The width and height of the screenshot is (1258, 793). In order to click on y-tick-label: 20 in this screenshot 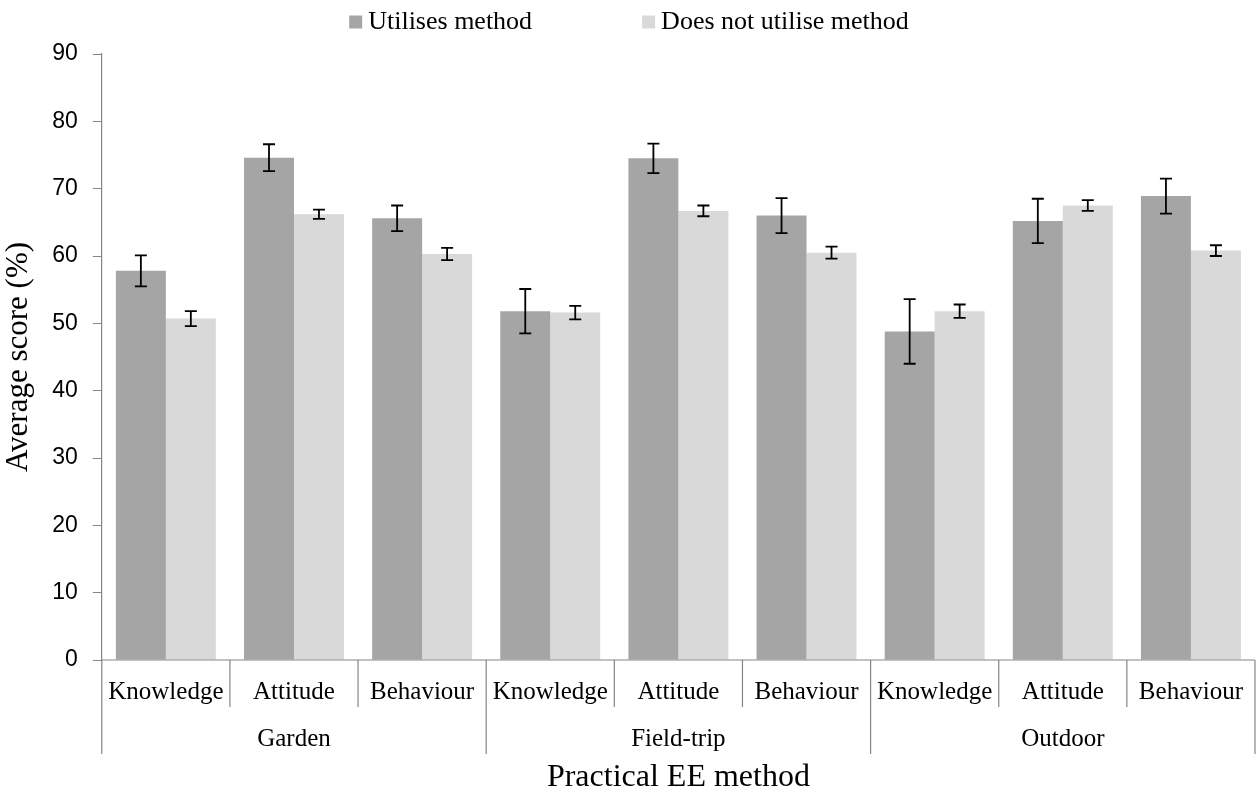, I will do `click(65, 523)`.